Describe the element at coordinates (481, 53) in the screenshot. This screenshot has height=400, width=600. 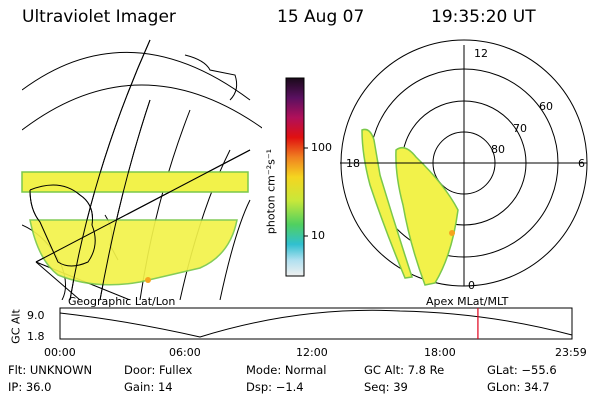
I see `mlt-label-12: 12` at that location.